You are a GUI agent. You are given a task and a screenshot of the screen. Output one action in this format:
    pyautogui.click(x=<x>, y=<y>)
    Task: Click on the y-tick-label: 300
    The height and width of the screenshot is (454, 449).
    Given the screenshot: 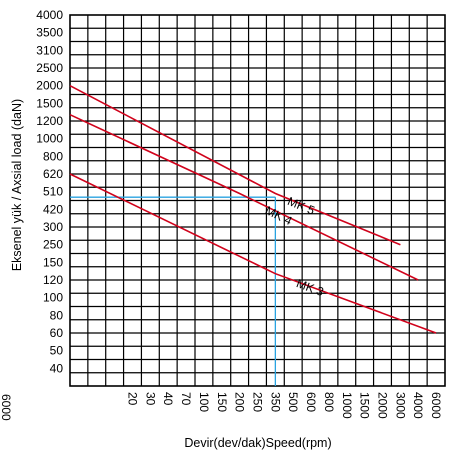 What is the action you would take?
    pyautogui.click(x=53, y=227)
    